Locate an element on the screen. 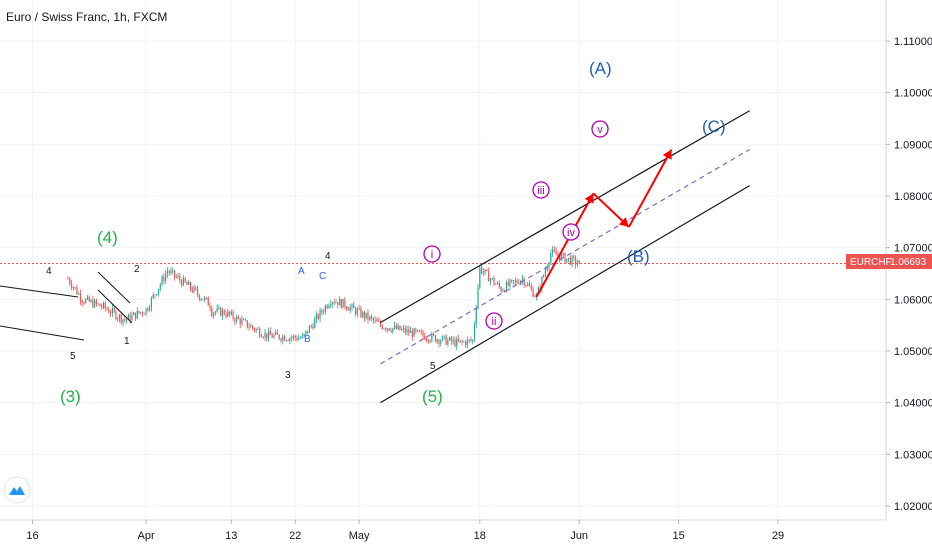  y-tick-label: 1.07000 is located at coordinates (913, 249).